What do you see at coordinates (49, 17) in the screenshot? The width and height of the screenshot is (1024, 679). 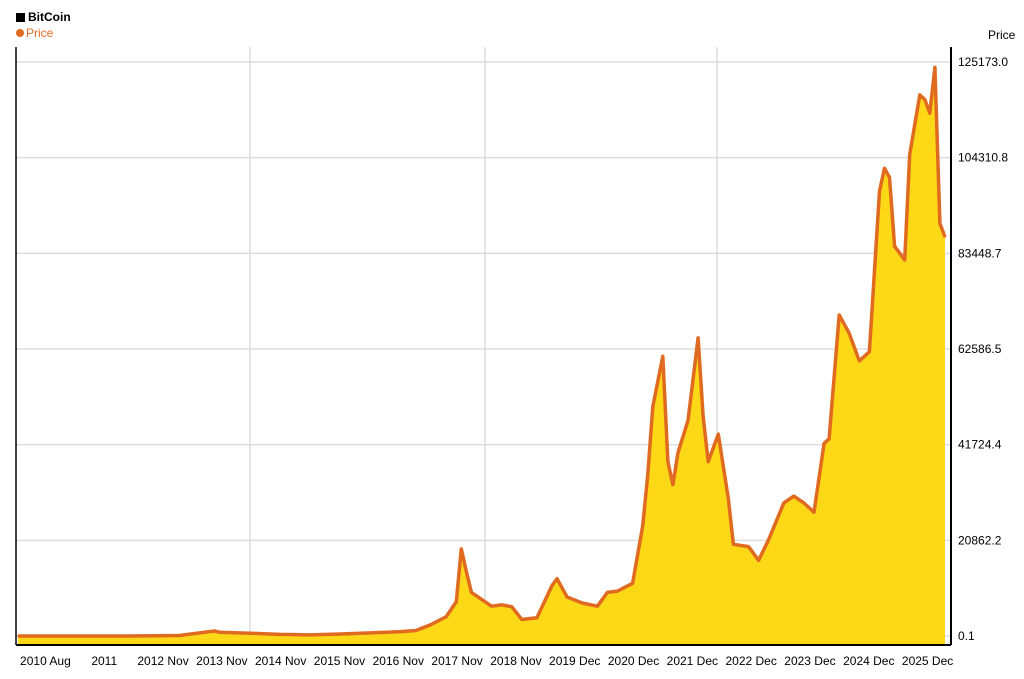 I see `legend-title: BitCoin` at bounding box center [49, 17].